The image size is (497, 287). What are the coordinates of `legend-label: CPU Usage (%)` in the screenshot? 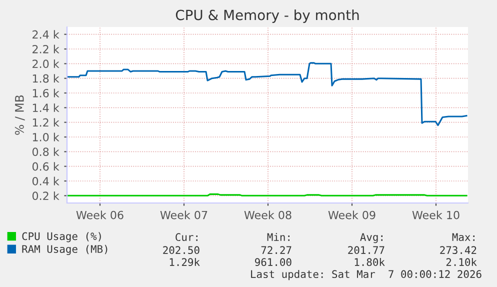 It's located at (61, 237).